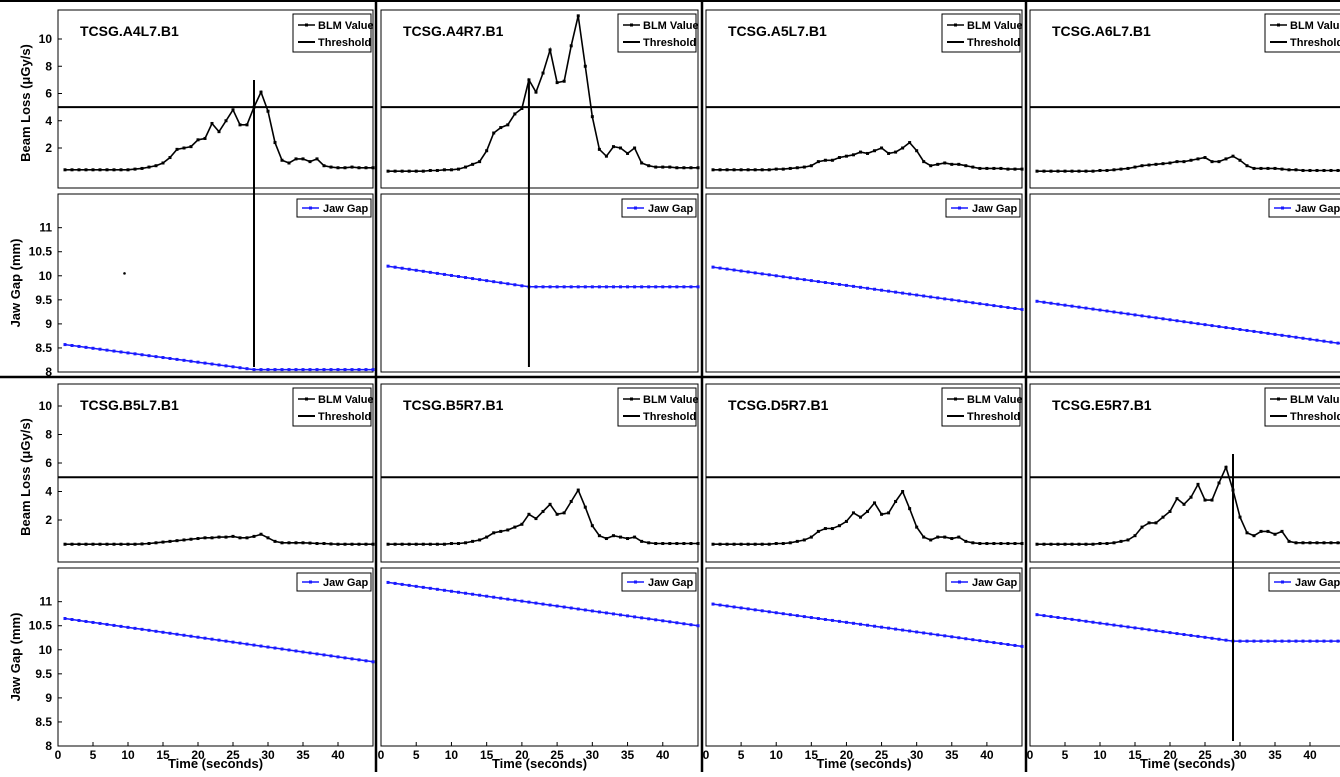 Image resolution: width=1340 pixels, height=777 pixels. What do you see at coordinates (45, 602) in the screenshot?
I see `jaw-ytick-label: 11` at bounding box center [45, 602].